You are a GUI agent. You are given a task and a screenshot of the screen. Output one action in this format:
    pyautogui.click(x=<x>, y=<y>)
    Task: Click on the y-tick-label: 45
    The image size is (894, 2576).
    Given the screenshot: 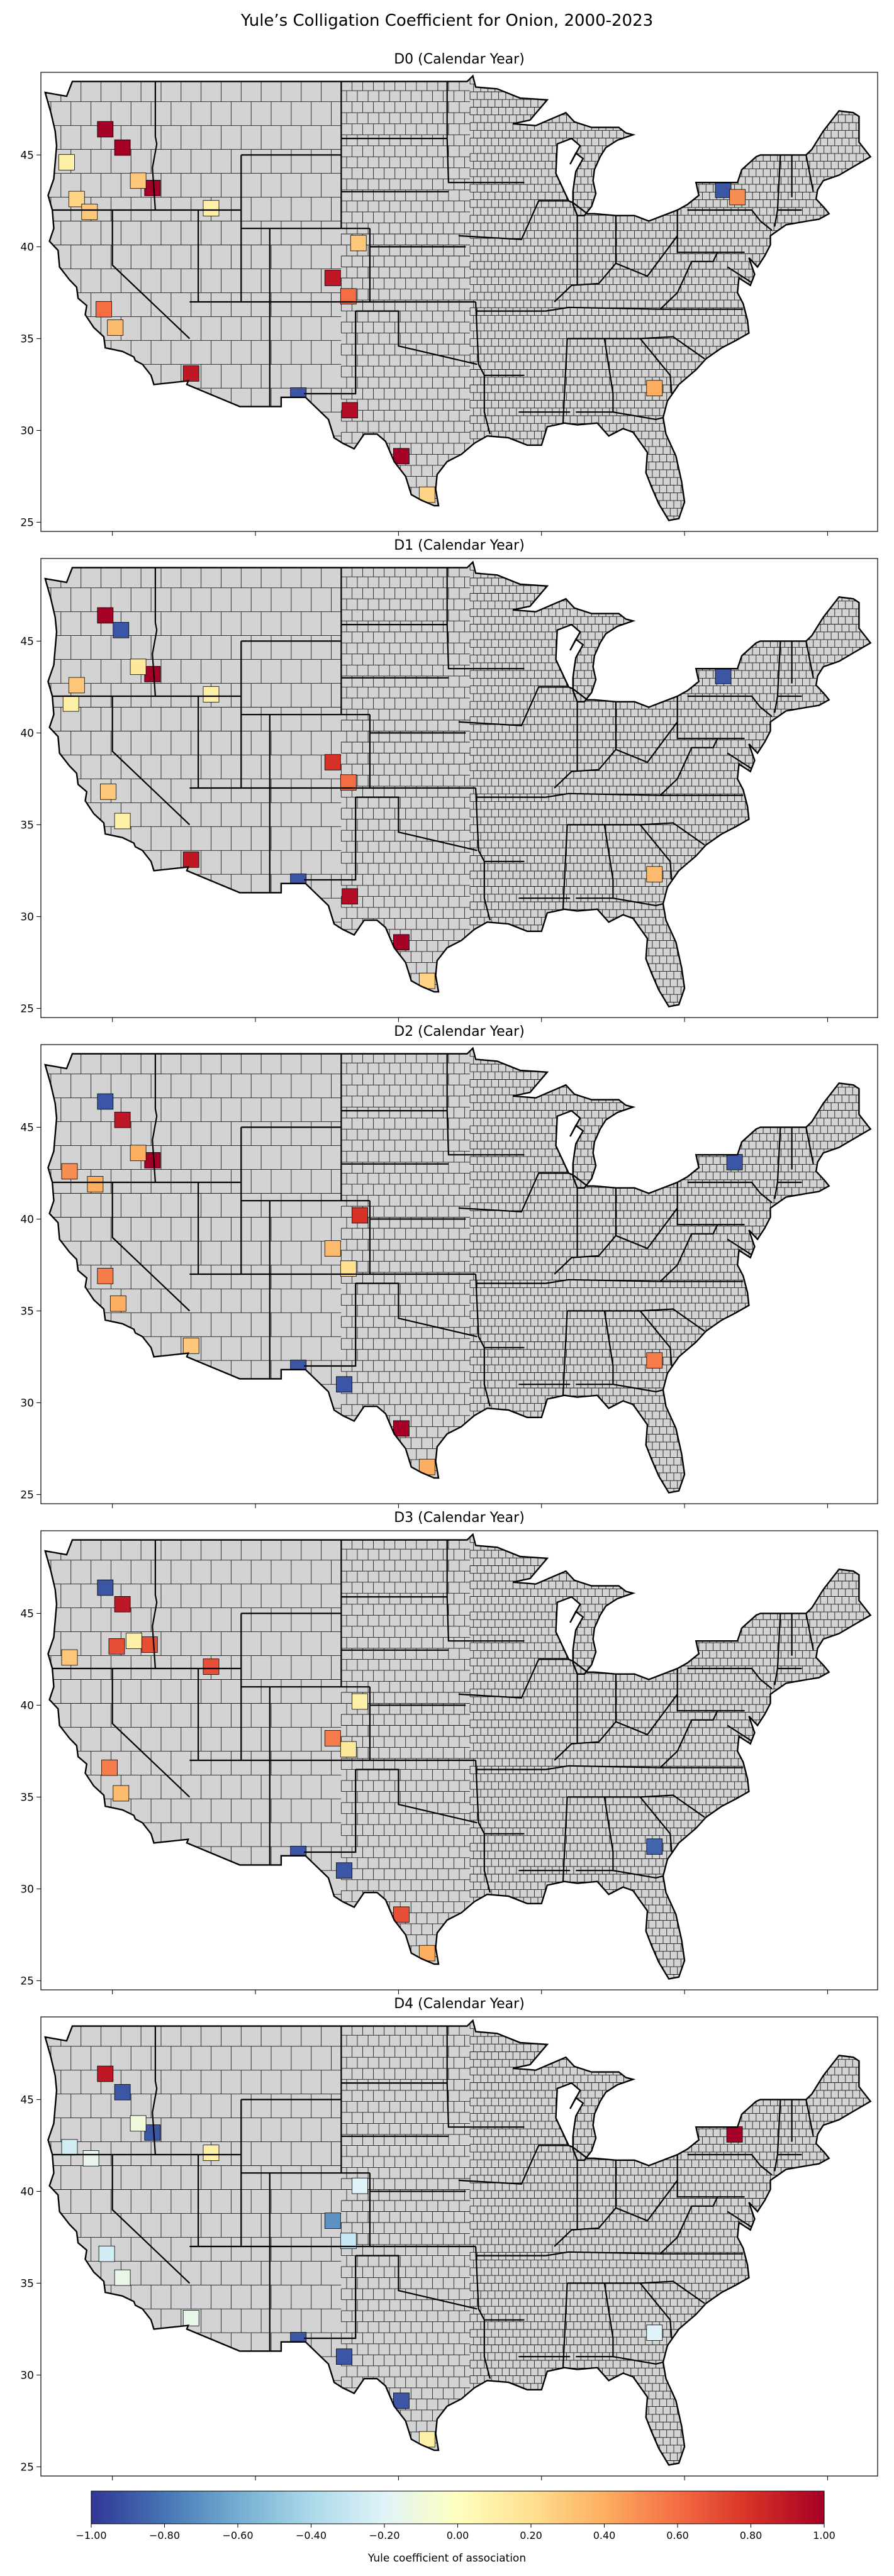 What is the action you would take?
    pyautogui.click(x=27, y=2100)
    